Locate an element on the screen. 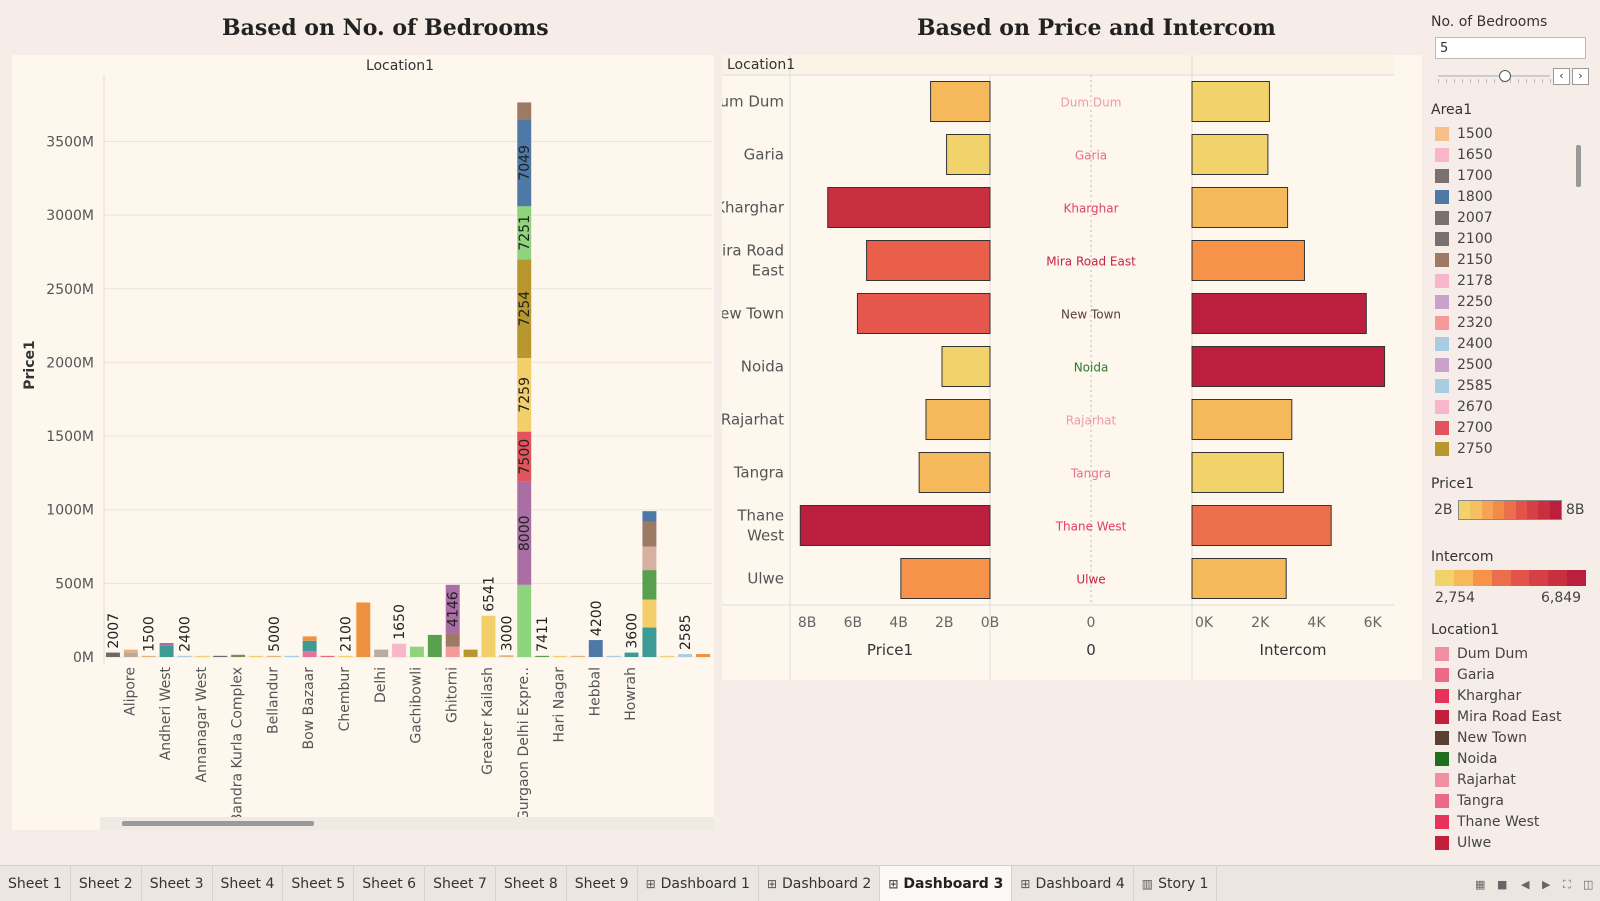 The image size is (1600, 901). next-sheet-icon: ▶ is located at coordinates (1546, 884).